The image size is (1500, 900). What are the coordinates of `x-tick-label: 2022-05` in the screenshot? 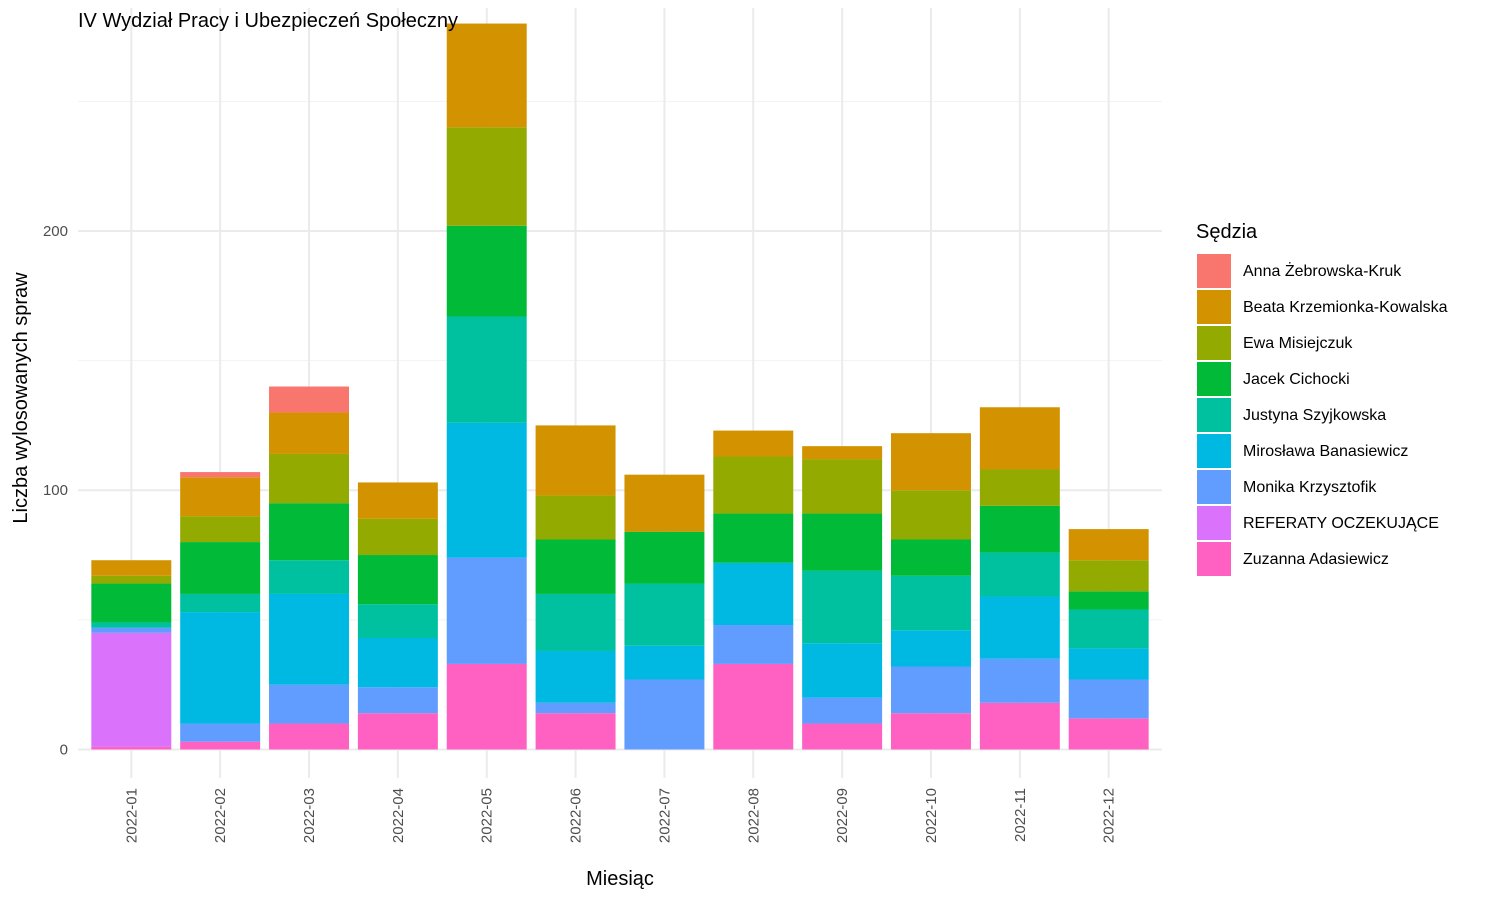 It's located at (487, 815).